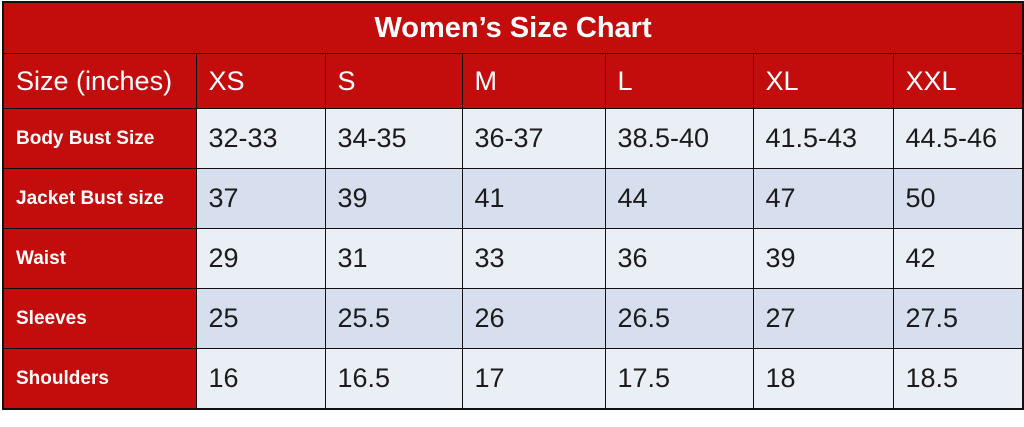 Image resolution: width=1024 pixels, height=427 pixels. What do you see at coordinates (393, 81) in the screenshot?
I see `column-header-s: S` at bounding box center [393, 81].